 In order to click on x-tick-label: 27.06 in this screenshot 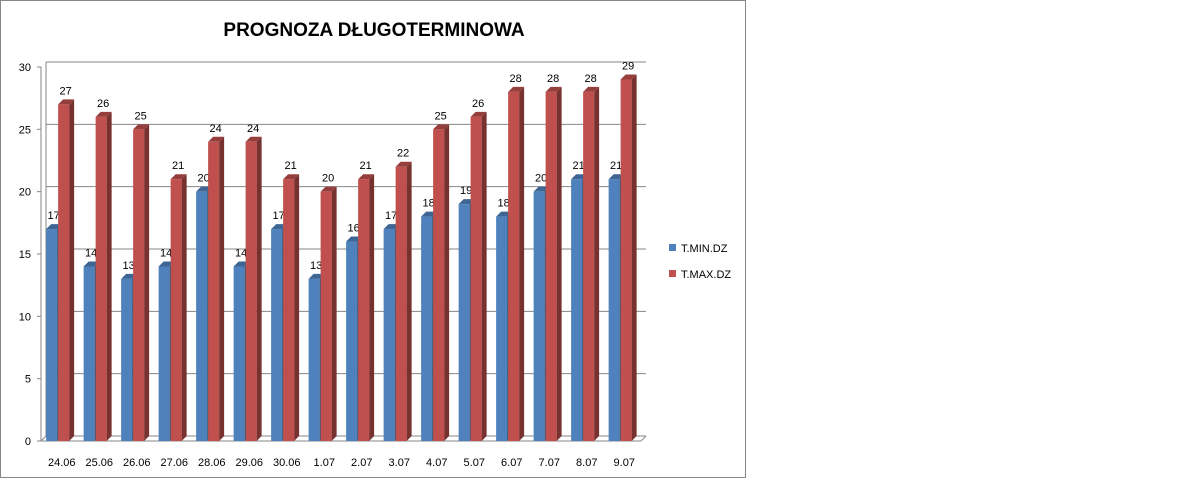, I will do `click(174, 463)`.